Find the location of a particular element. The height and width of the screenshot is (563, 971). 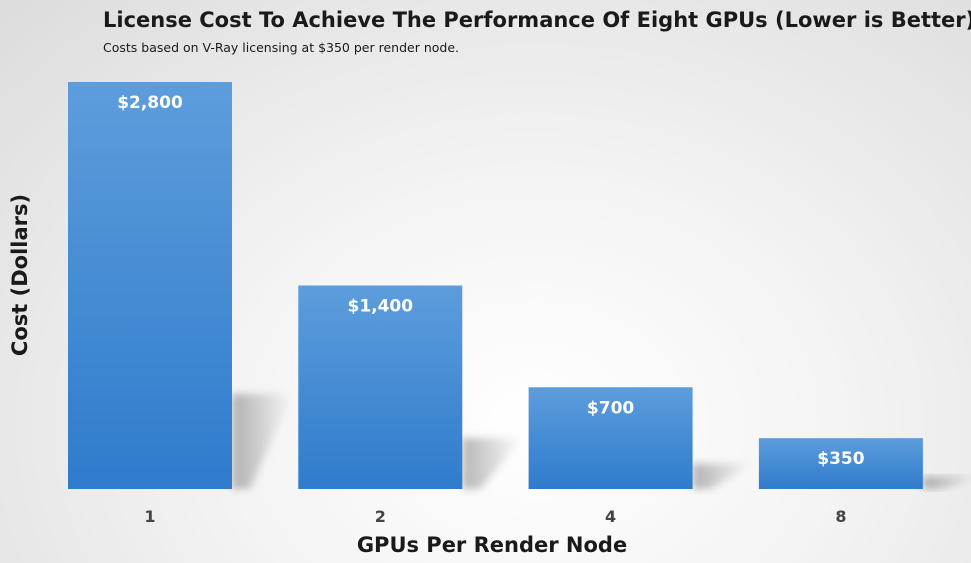

x-tick-labels-group: 1 2 4 8 is located at coordinates (495, 516).